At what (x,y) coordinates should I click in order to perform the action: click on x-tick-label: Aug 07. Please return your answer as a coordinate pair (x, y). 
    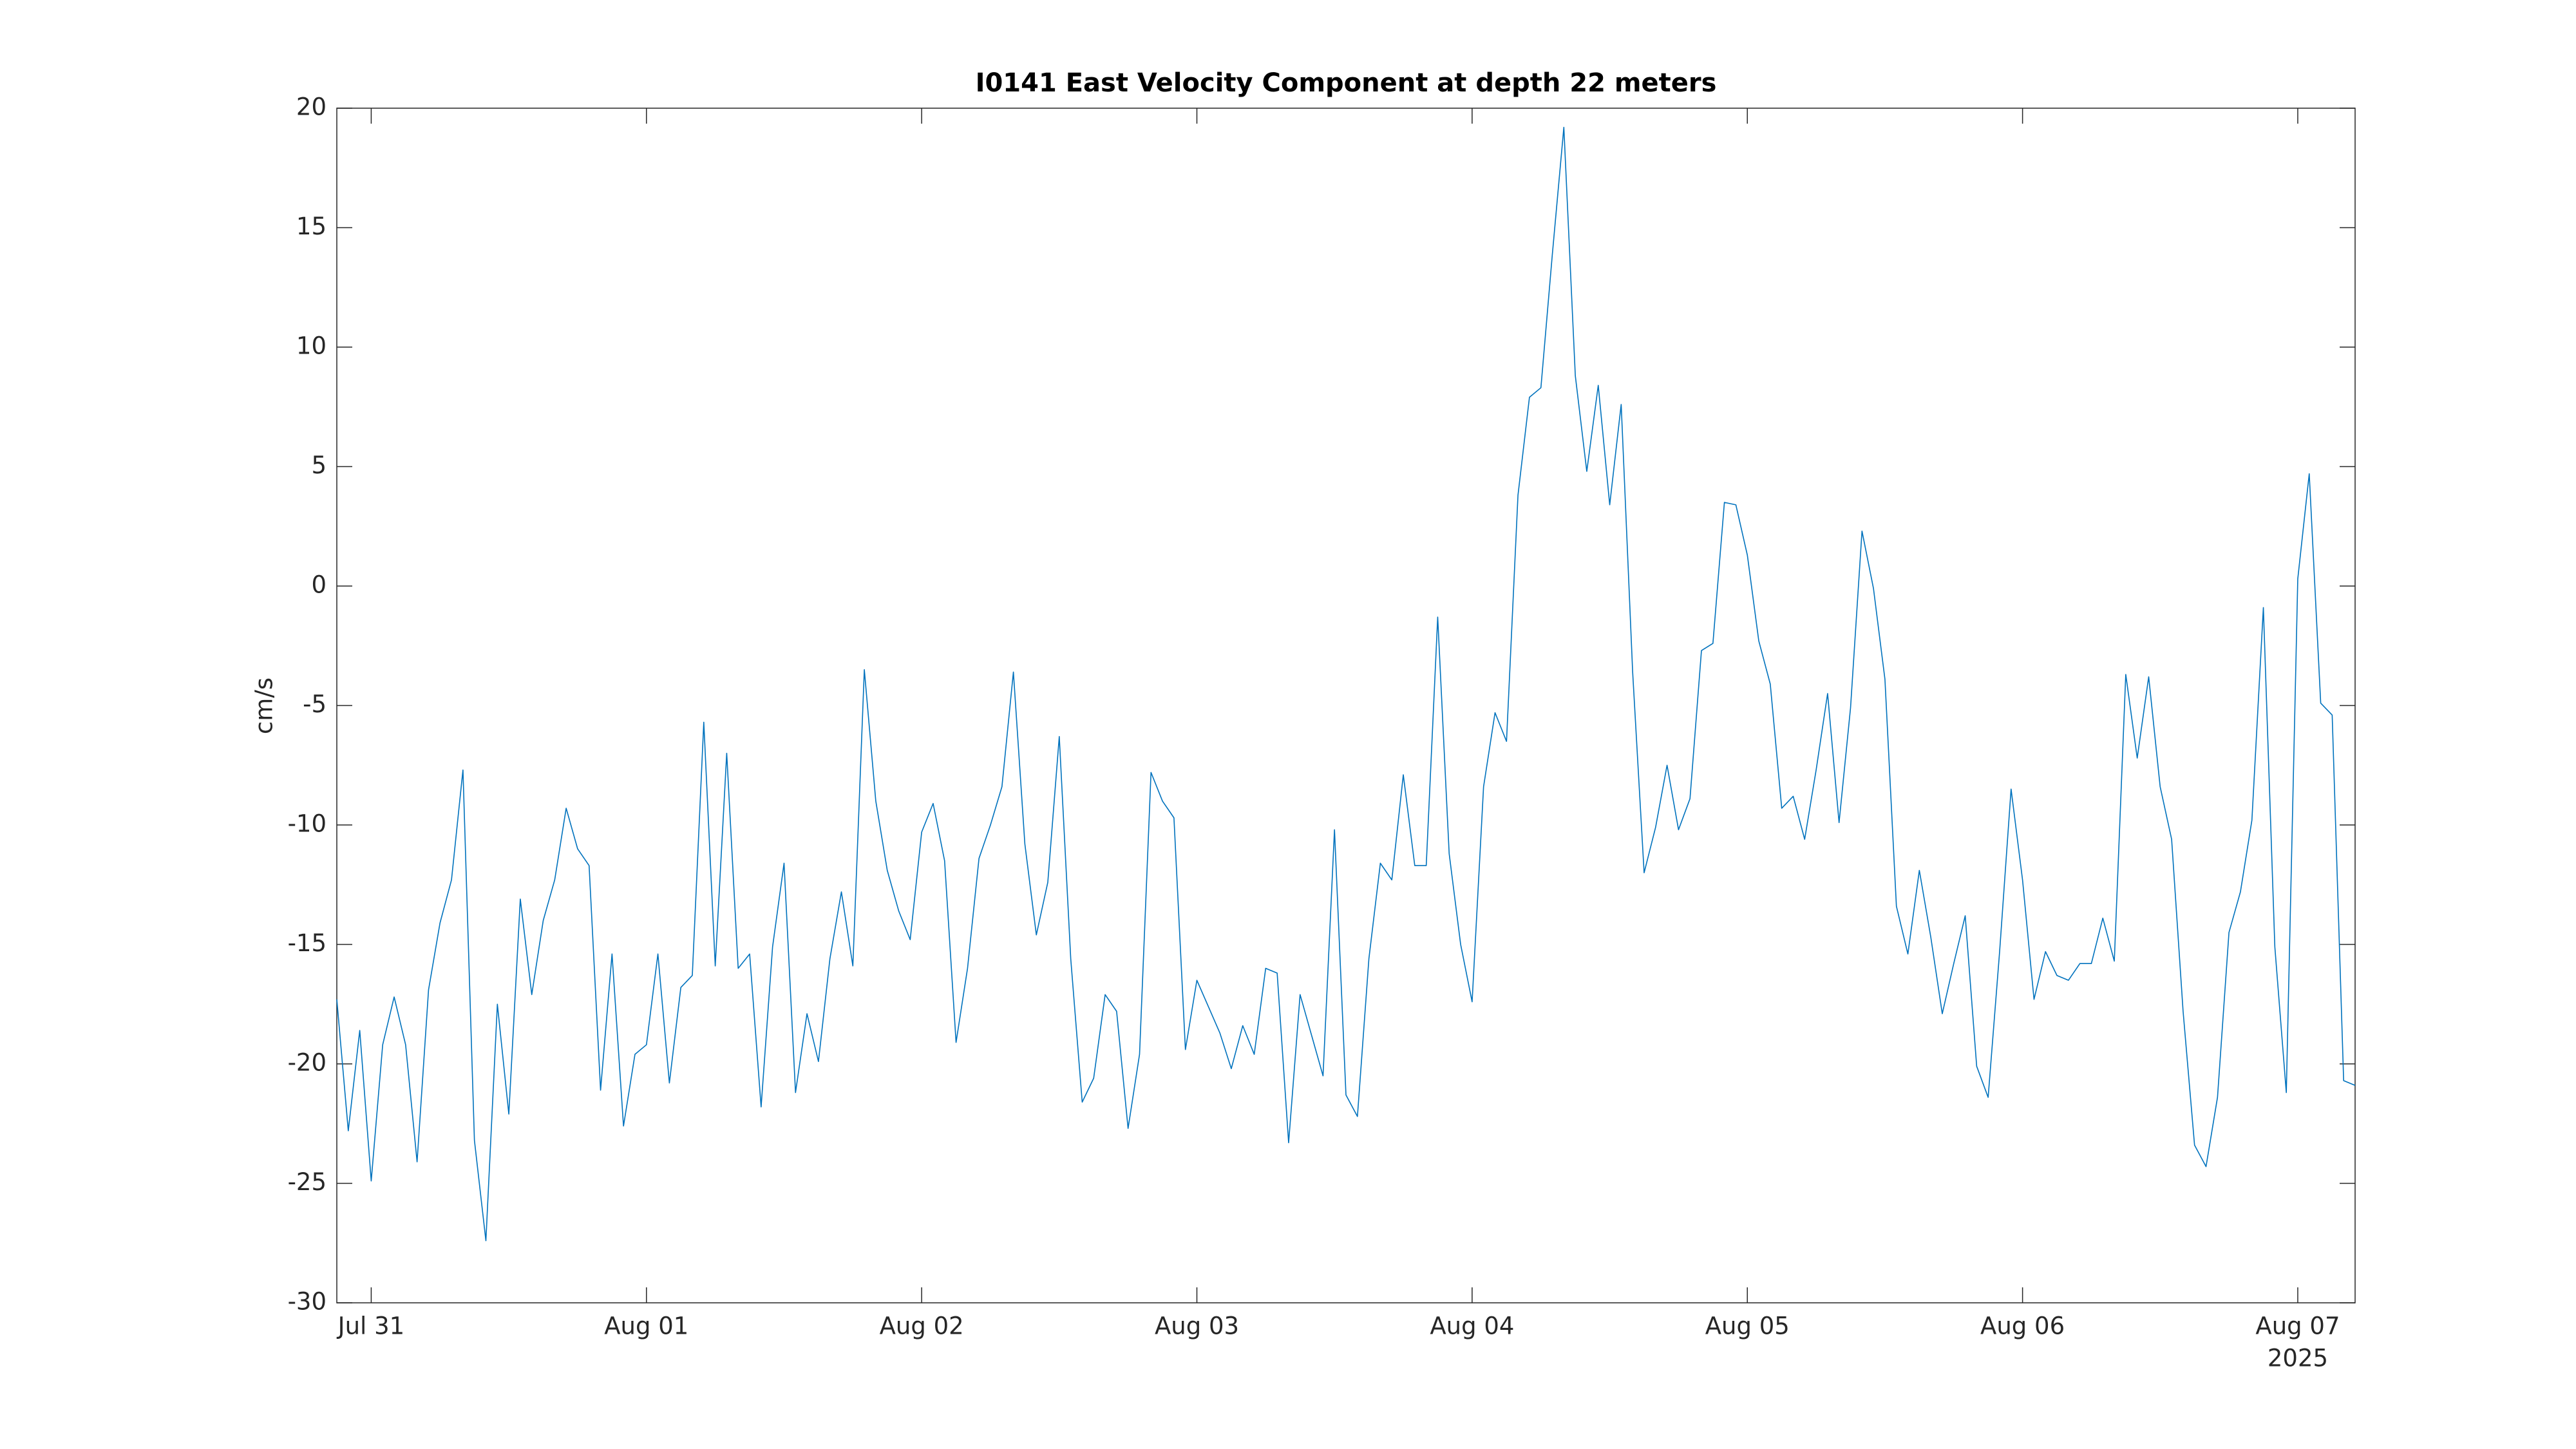
    Looking at the image, I should click on (2297, 1326).